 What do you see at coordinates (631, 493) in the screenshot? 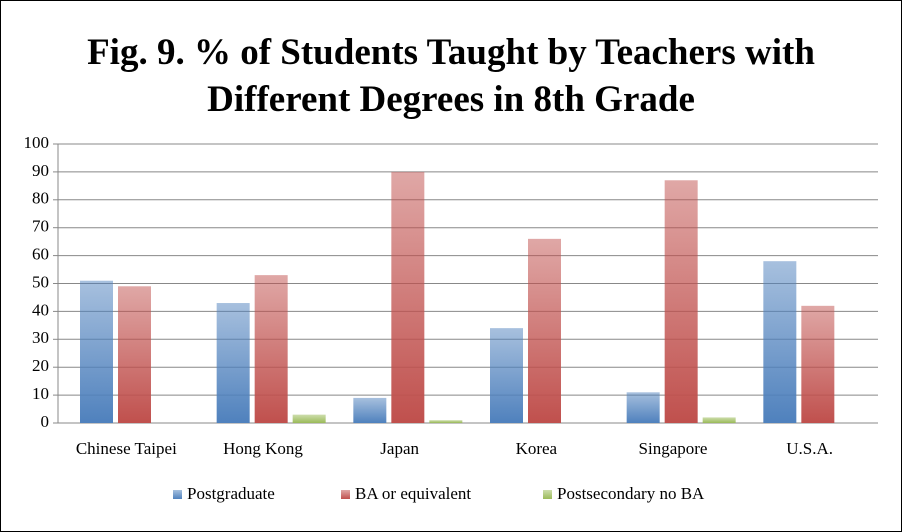
I see `legend-label: Postsecondary no BA` at bounding box center [631, 493].